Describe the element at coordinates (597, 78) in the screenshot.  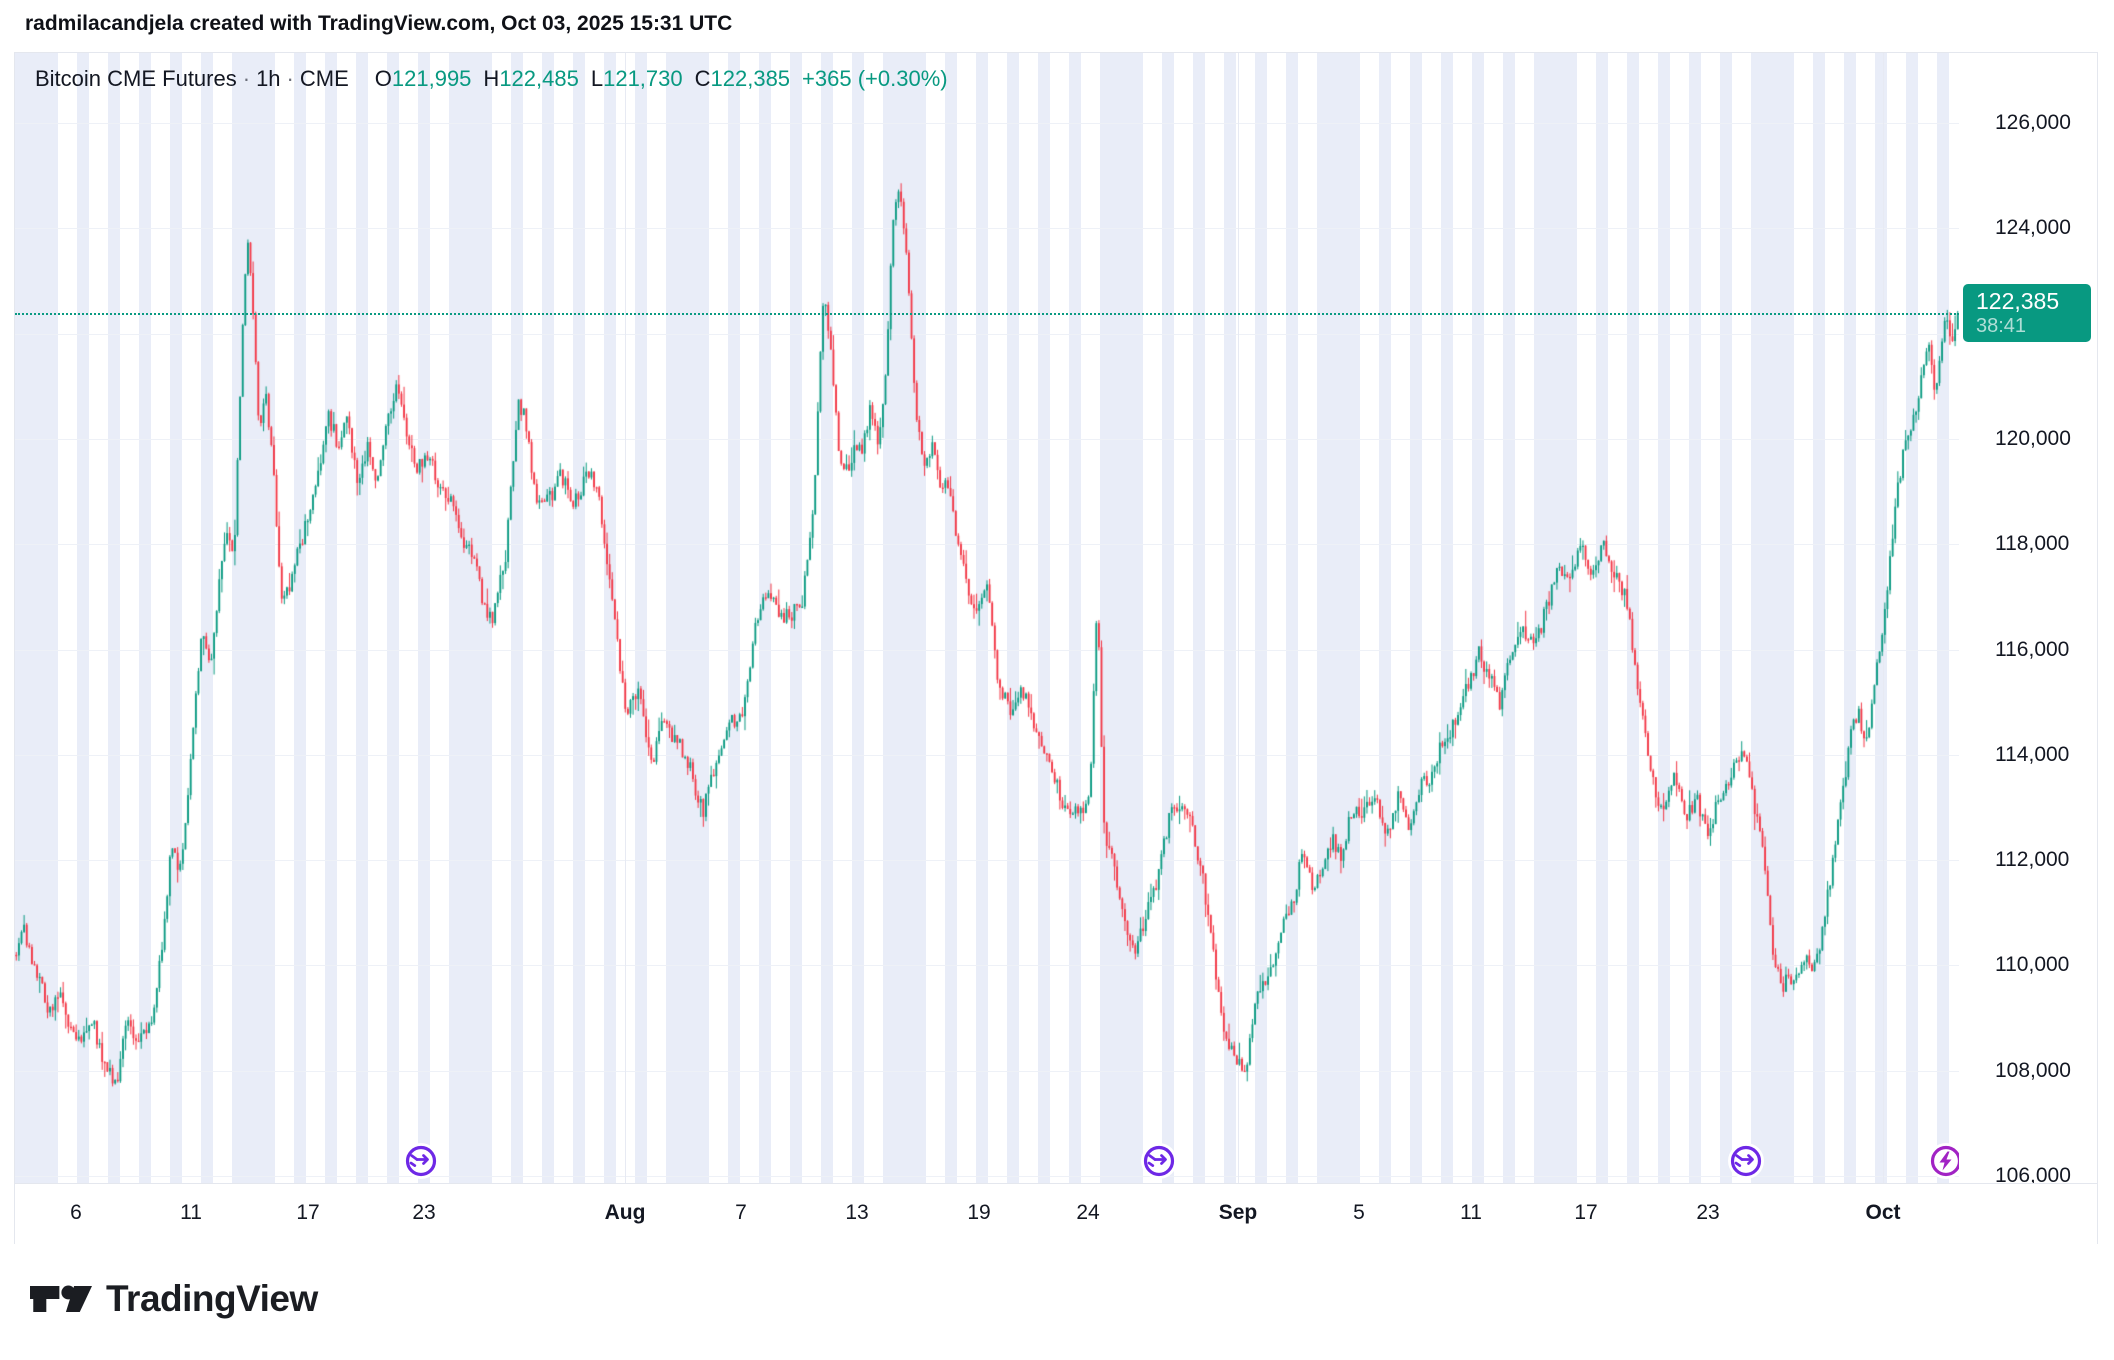
I see `ohlc-letter: L` at that location.